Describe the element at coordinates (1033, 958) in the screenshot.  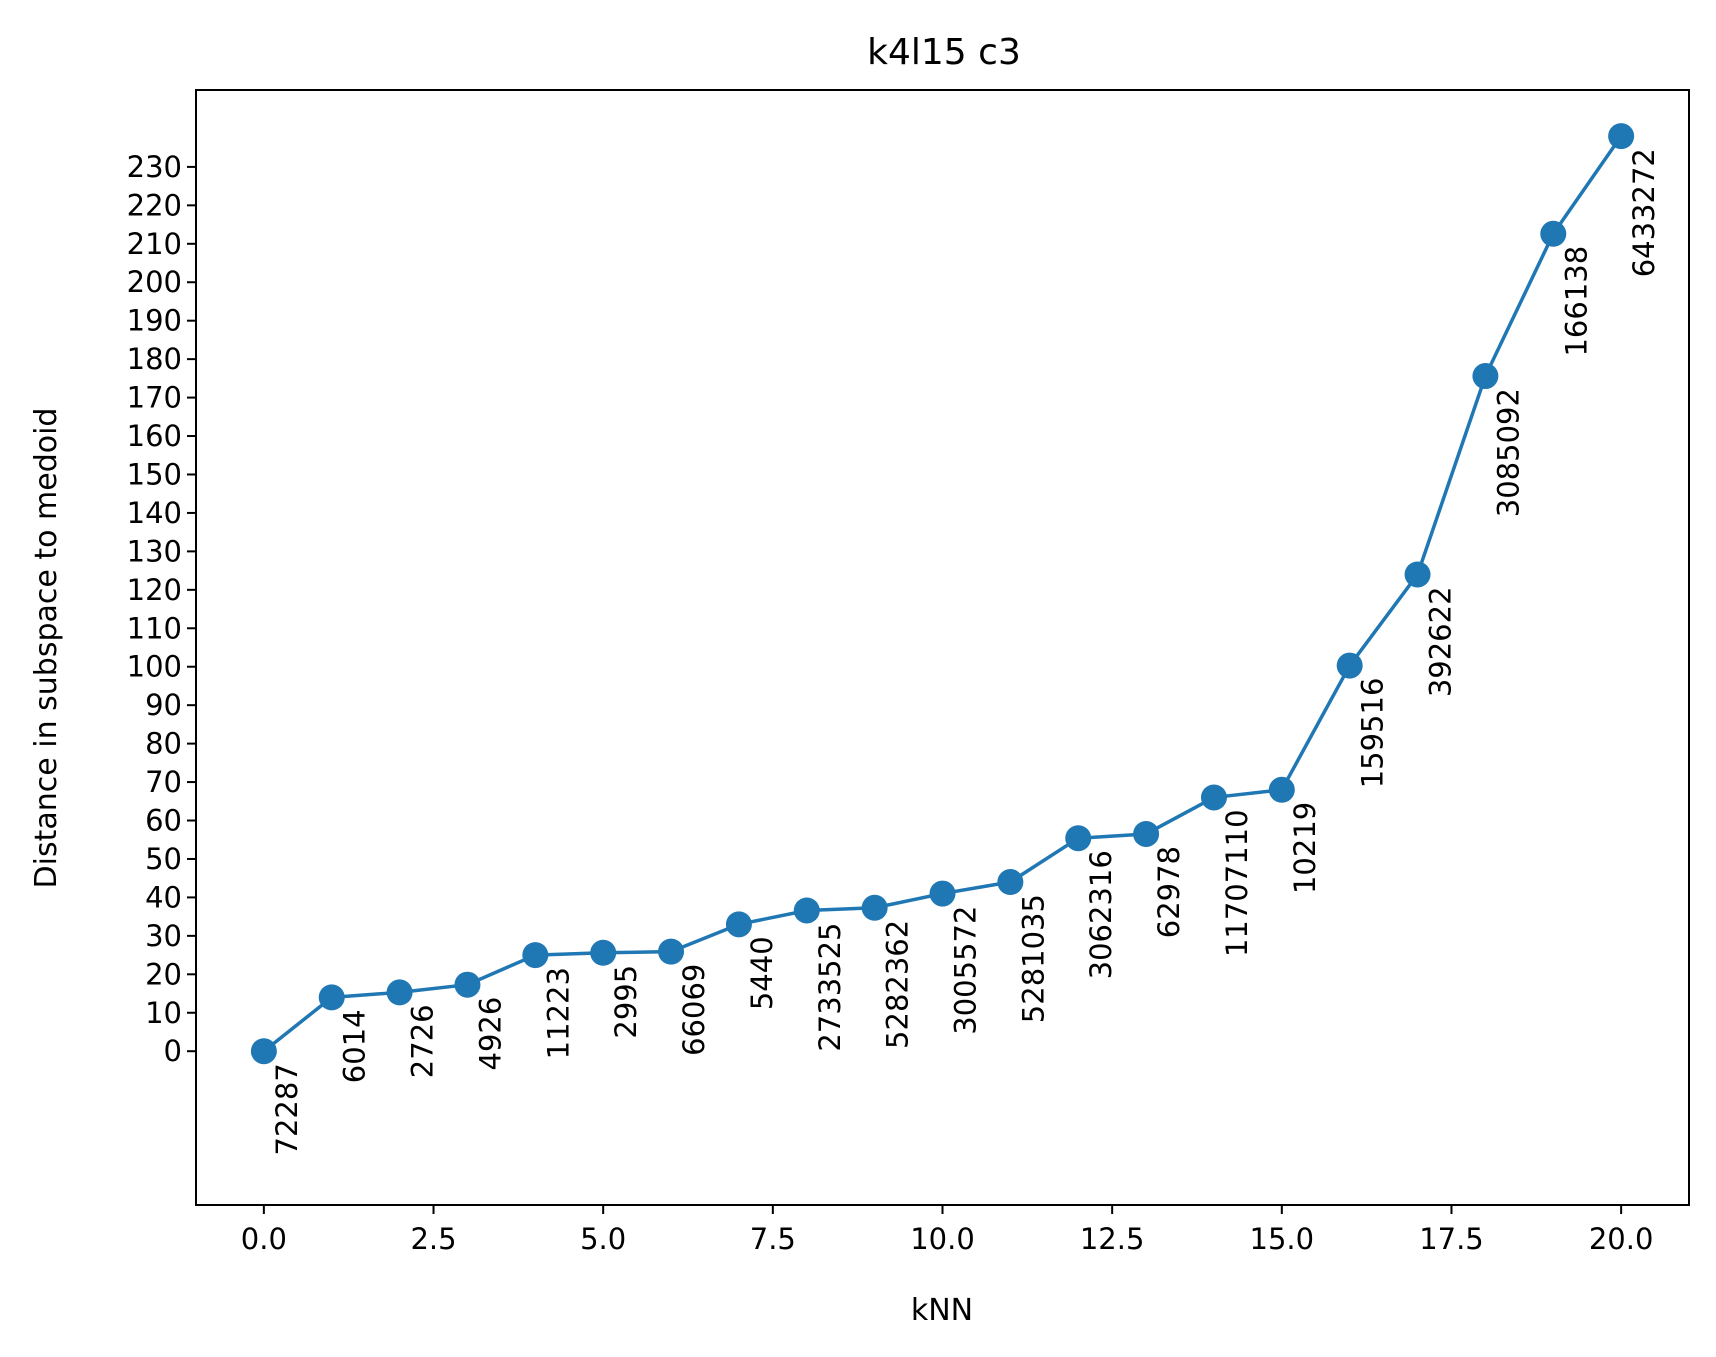
I see `point-label: 5281035` at that location.